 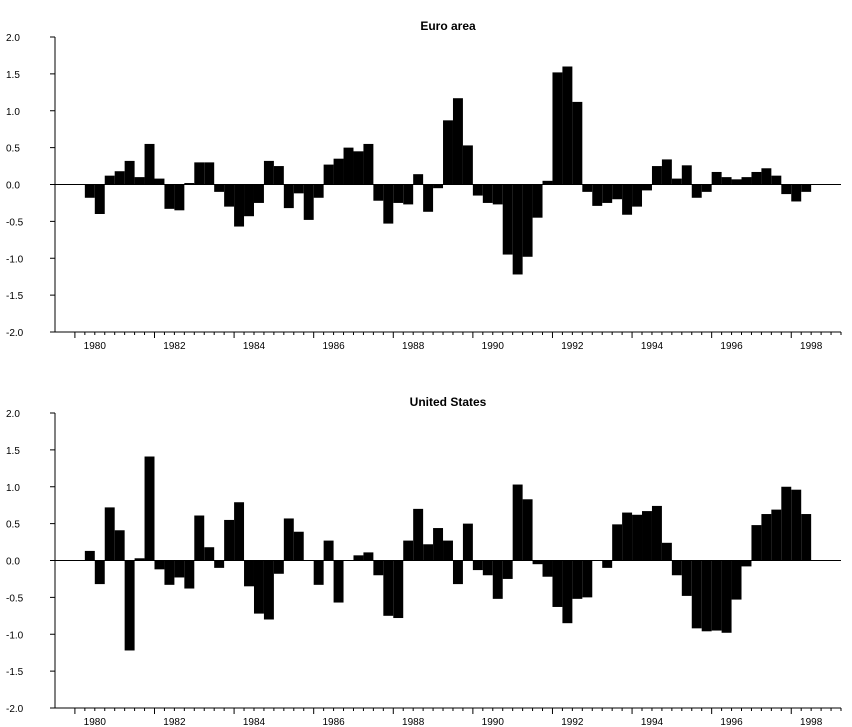 What do you see at coordinates (448, 402) in the screenshot?
I see `chart-title: United States` at bounding box center [448, 402].